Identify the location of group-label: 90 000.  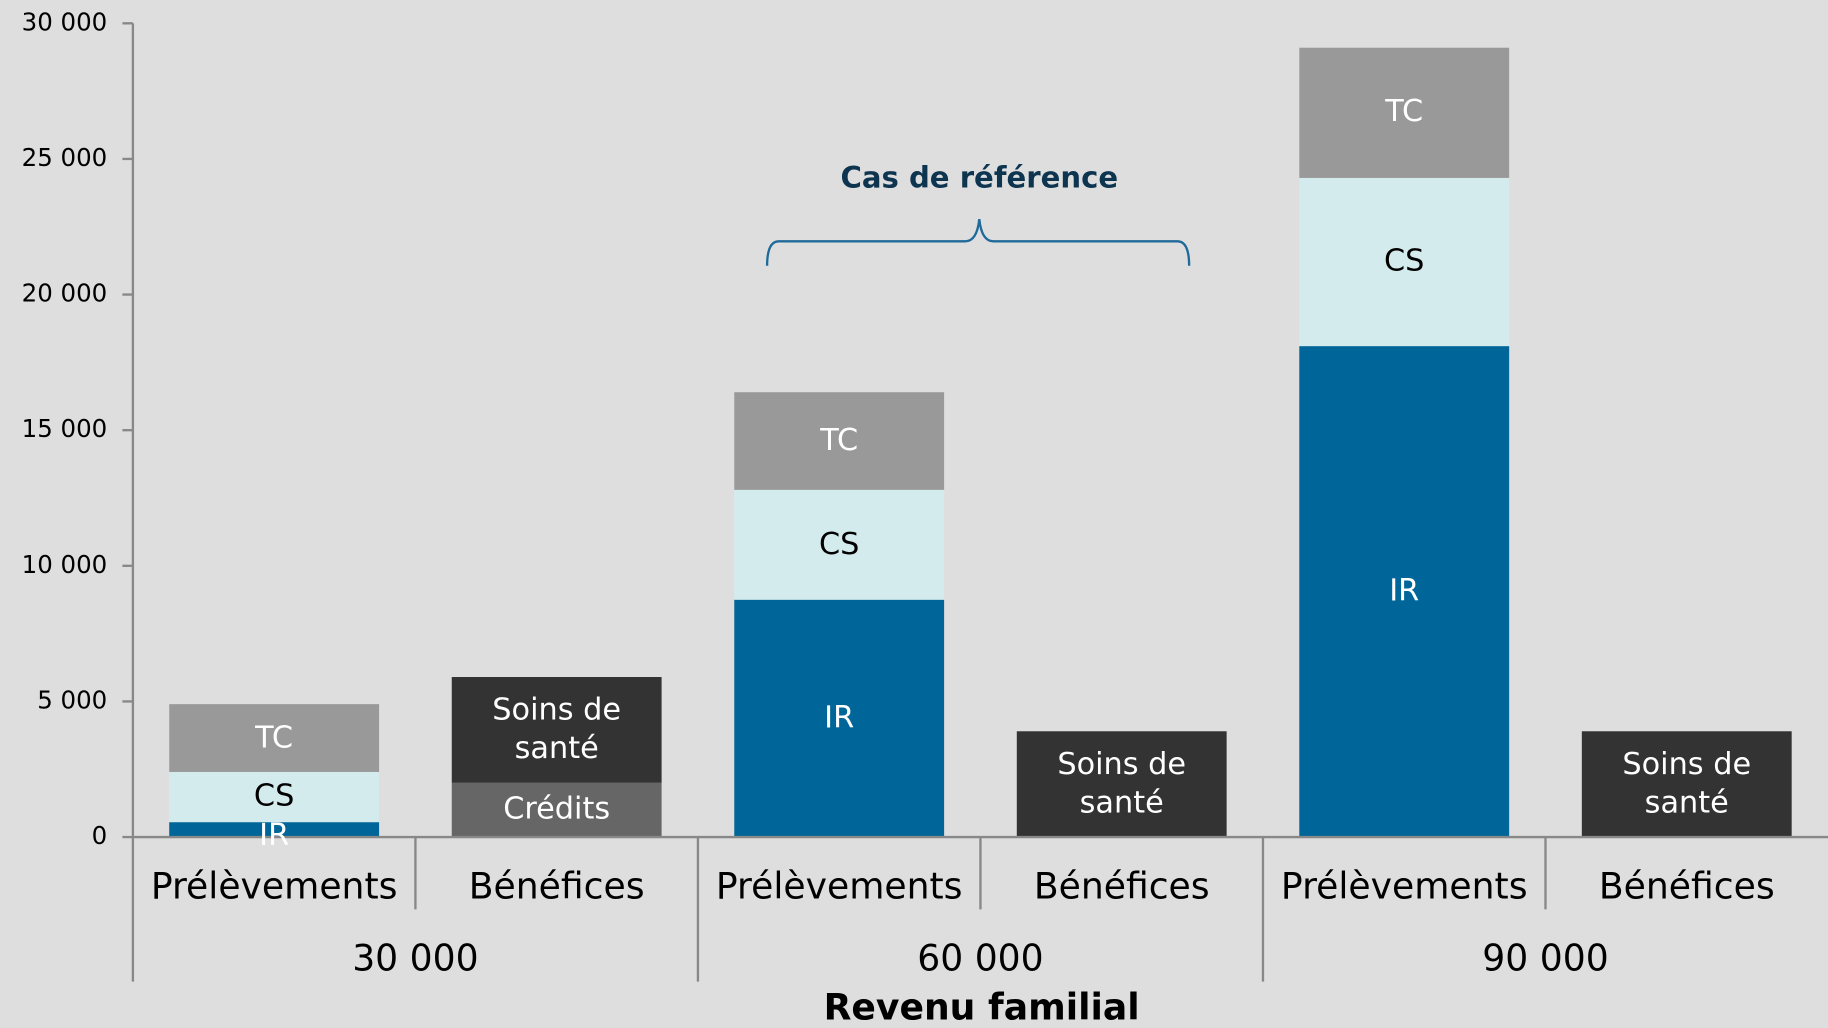
(1545, 958).